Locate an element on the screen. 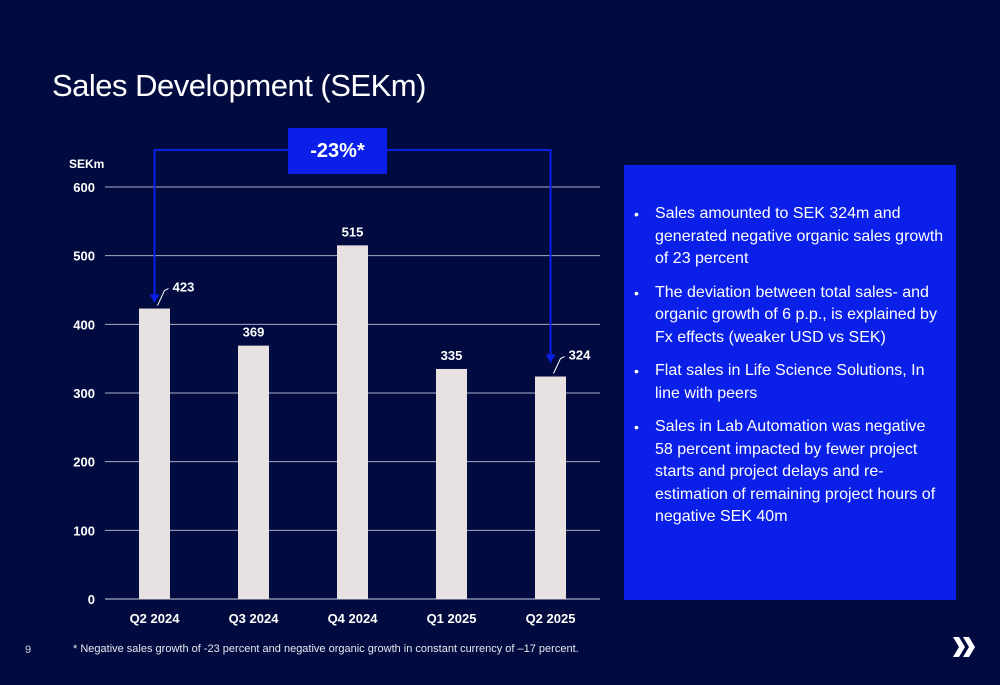 This screenshot has height=685, width=1000. y-axis-label: SEKm is located at coordinates (86, 164).